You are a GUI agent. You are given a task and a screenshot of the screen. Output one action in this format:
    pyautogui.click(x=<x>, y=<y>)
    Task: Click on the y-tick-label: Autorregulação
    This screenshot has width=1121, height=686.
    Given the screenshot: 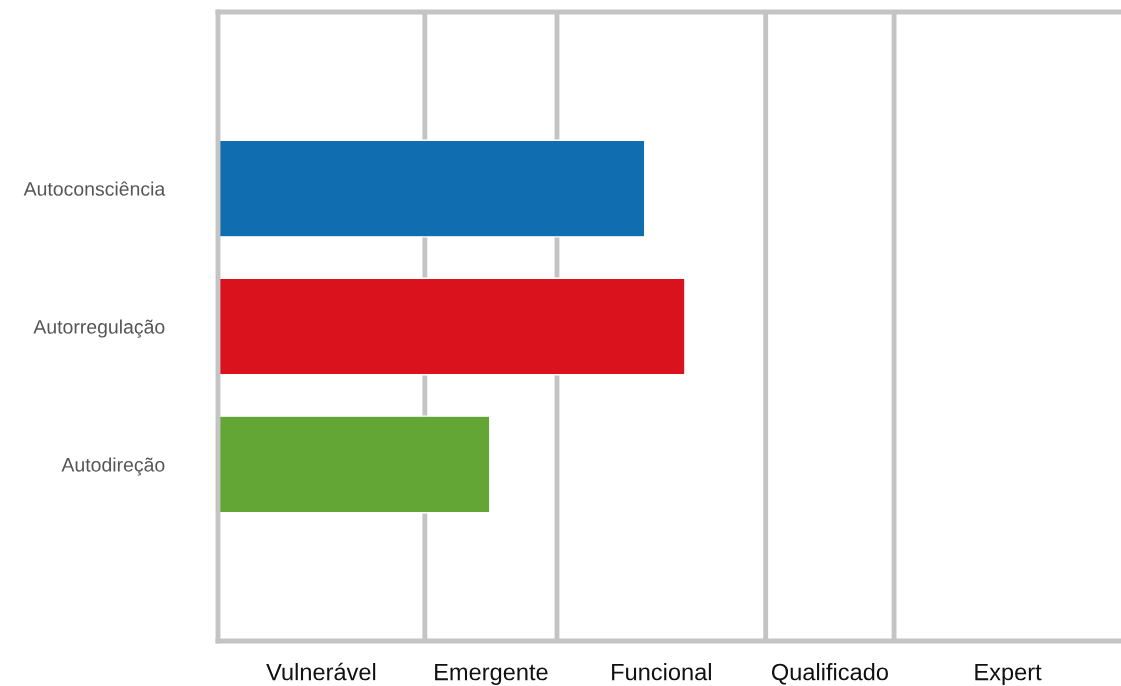 What is the action you would take?
    pyautogui.click(x=99, y=328)
    